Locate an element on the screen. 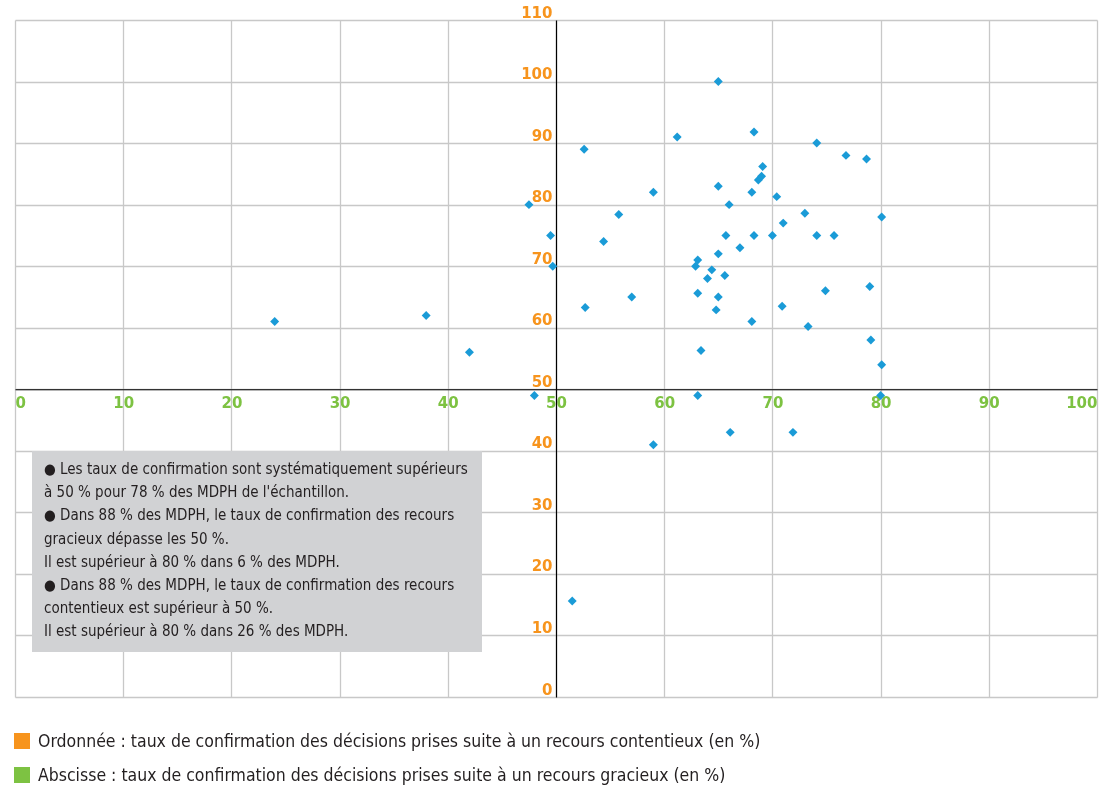 Image resolution: width=1118 pixels, height=787 pixels. y-tick-label: 10 is located at coordinates (542, 627).